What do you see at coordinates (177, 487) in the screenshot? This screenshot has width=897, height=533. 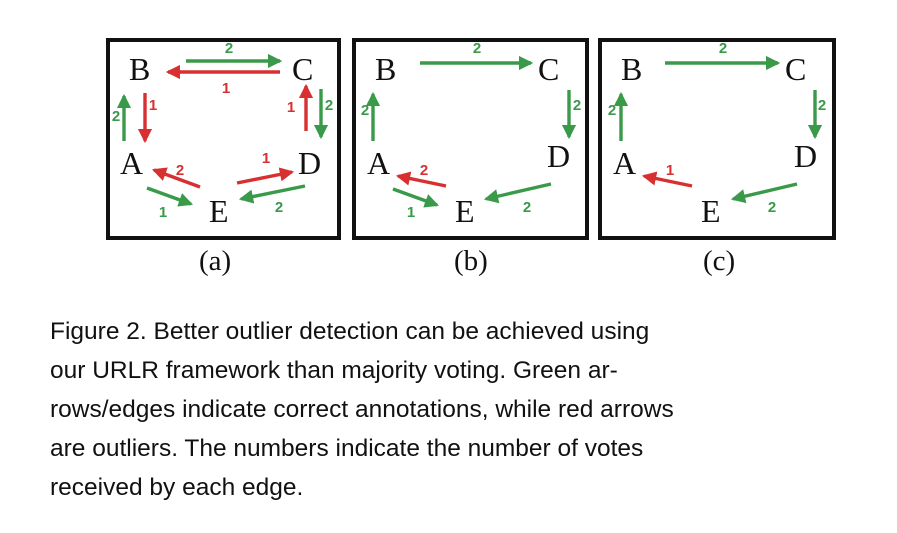 I see `caption-line: received by each edge.` at bounding box center [177, 487].